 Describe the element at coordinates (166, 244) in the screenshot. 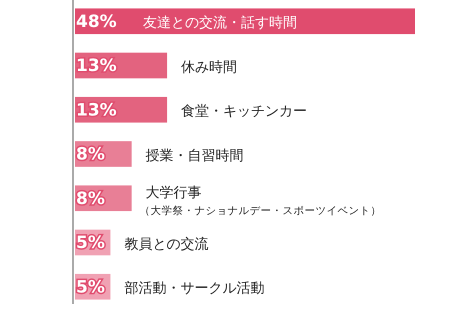

I see `y-tick-label: 教員との交流` at that location.